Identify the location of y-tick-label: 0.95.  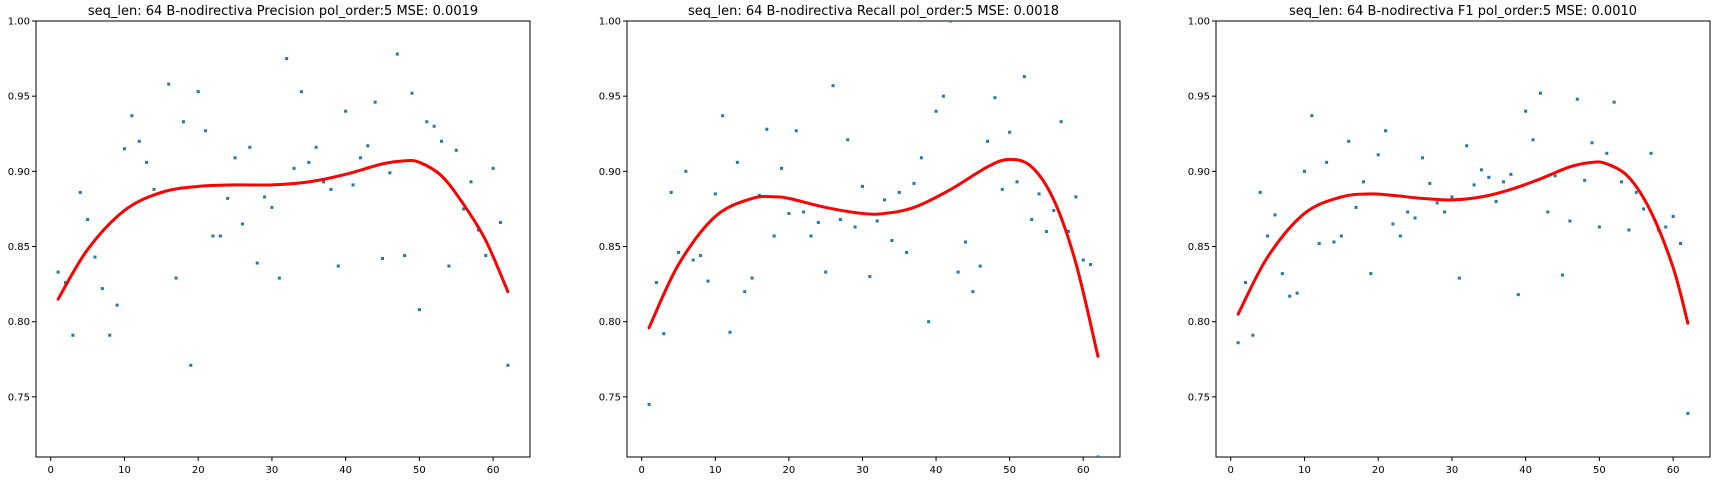
(610, 97).